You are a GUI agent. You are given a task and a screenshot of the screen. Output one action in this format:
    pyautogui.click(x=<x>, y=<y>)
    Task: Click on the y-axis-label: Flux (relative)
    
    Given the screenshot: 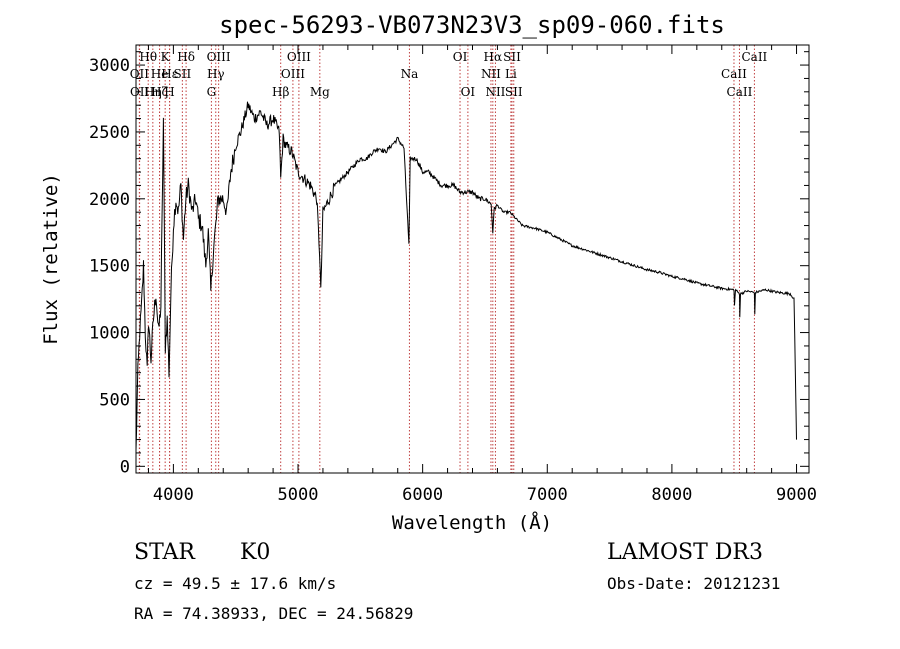 What is the action you would take?
    pyautogui.click(x=51, y=259)
    